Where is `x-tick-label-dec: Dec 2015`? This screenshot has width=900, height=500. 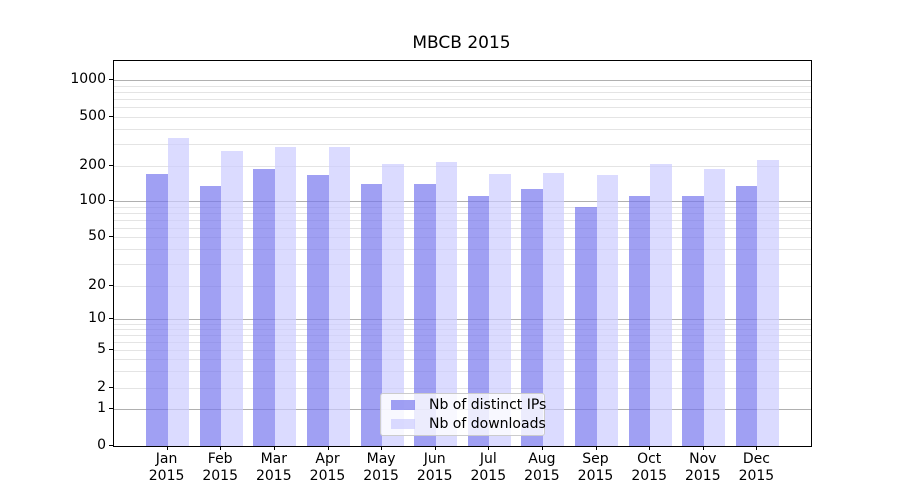 x-tick-label-dec: Dec 2015 is located at coordinates (756, 468).